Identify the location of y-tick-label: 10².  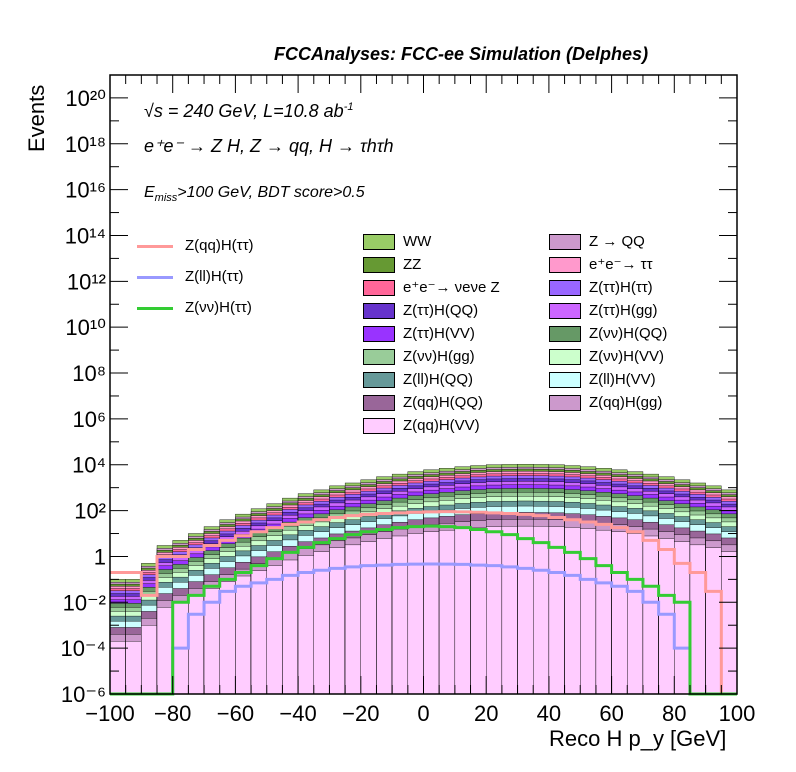
(90, 511).